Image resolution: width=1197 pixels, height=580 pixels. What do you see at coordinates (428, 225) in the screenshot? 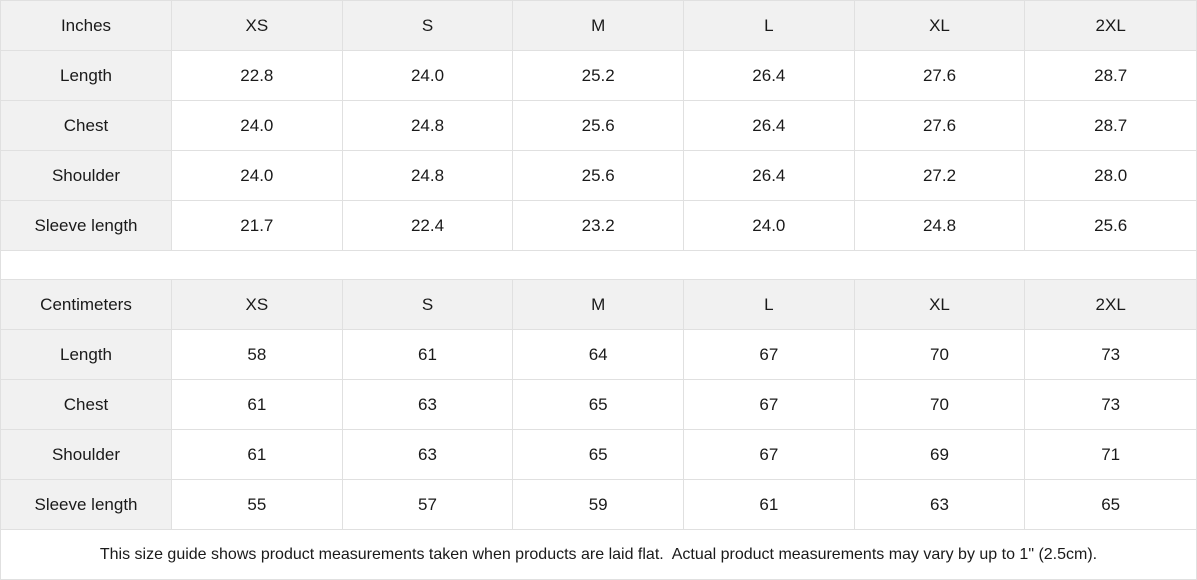
I see `table-cell: 22.4` at bounding box center [428, 225].